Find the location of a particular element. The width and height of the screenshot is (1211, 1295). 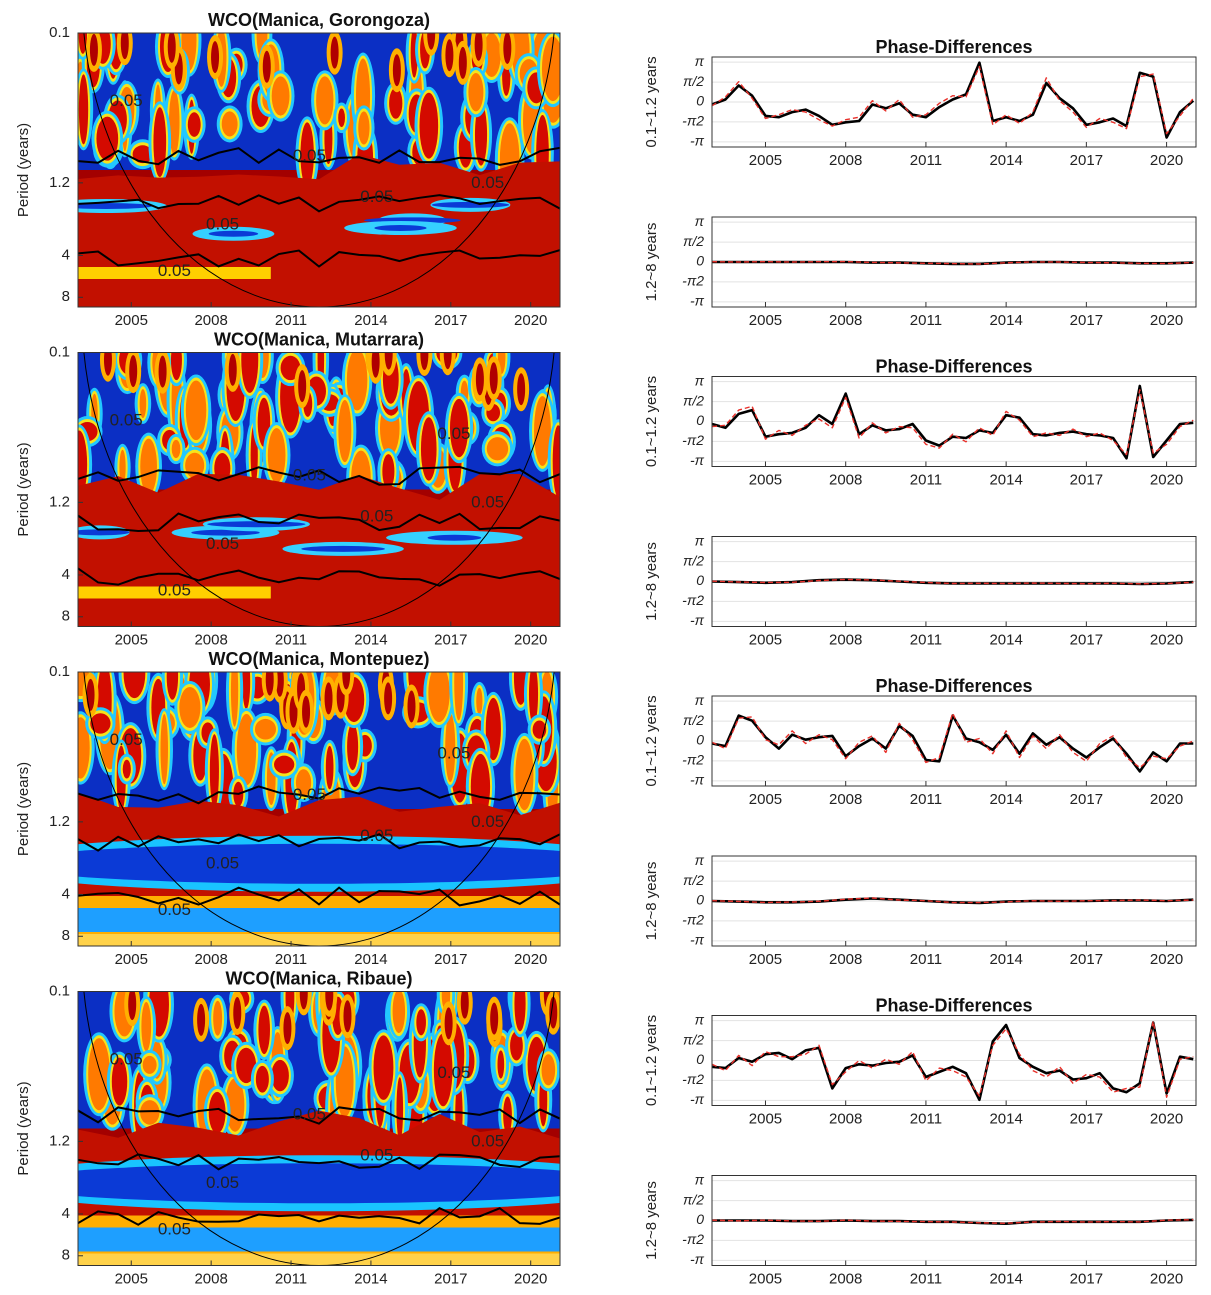

chart-title: WCO(Manica, Ribaue) is located at coordinates (318, 978).